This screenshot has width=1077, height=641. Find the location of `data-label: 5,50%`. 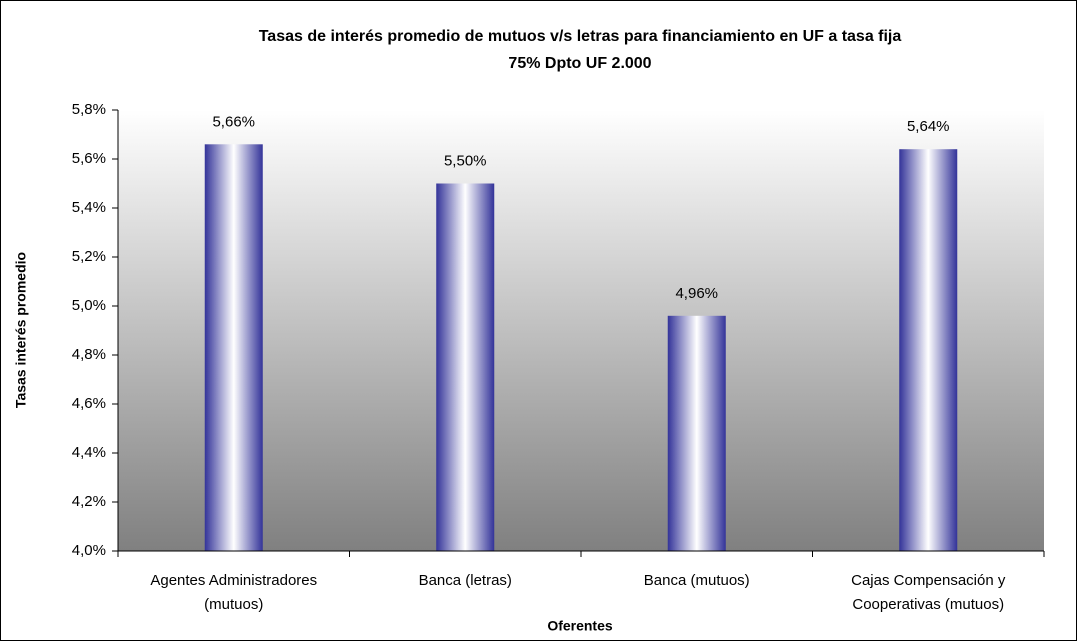

data-label: 5,50% is located at coordinates (465, 160).